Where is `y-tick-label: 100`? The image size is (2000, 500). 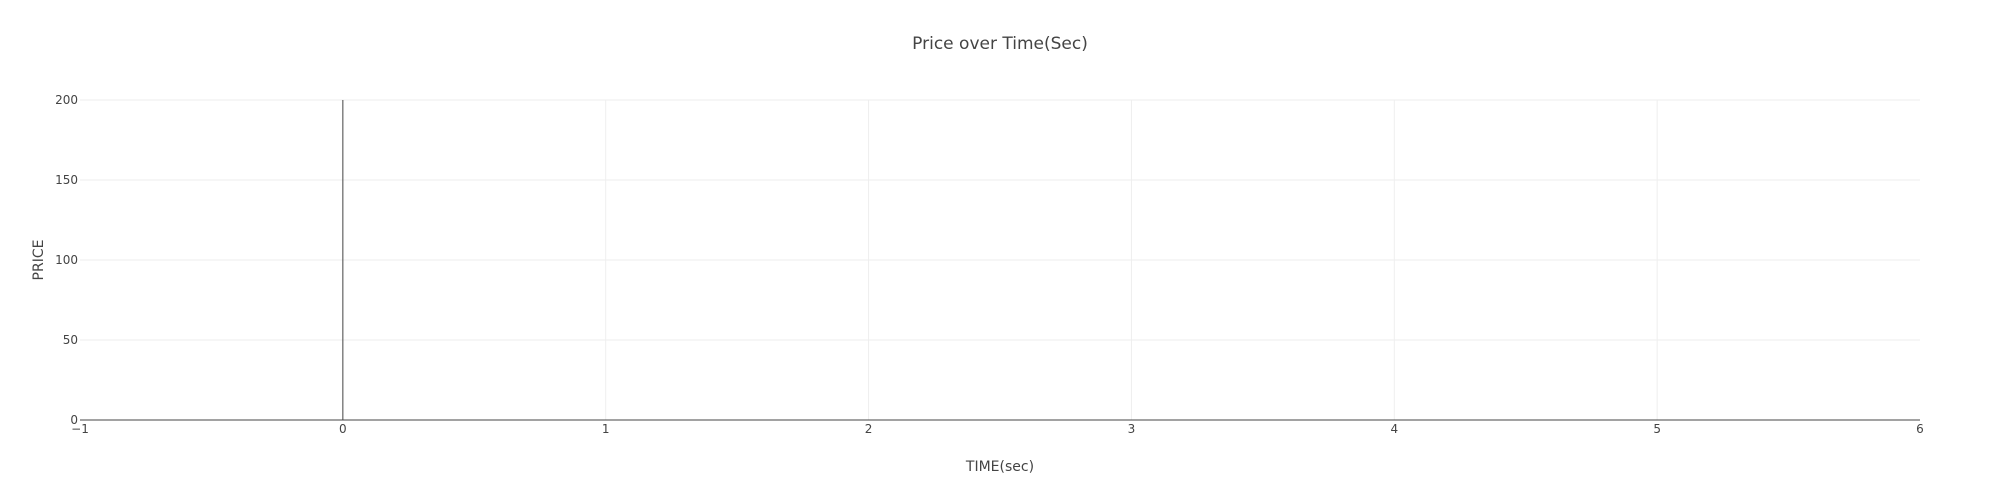 y-tick-label: 100 is located at coordinates (66, 260).